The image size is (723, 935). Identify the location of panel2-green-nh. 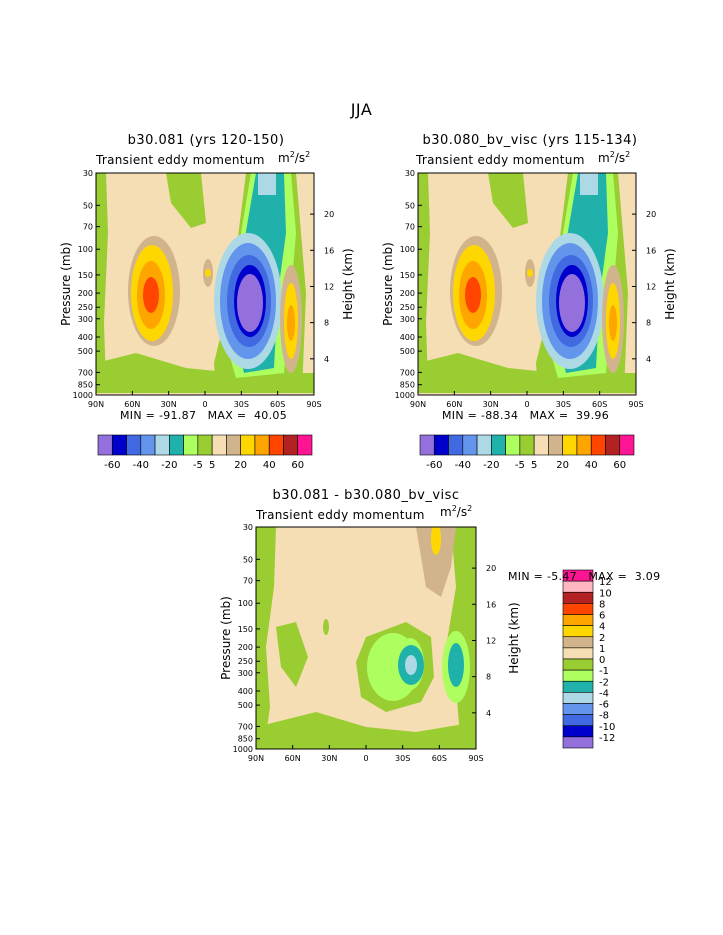
(424, 283).